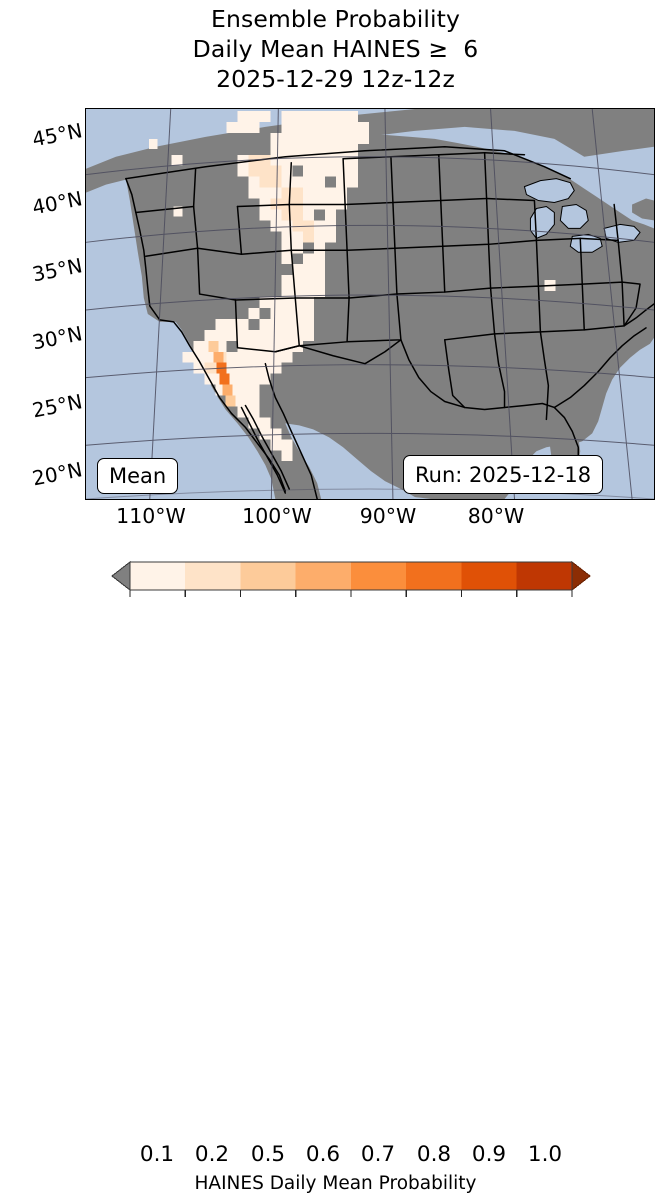 This screenshot has width=671, height=1194. I want to click on ensemble-member-label-box: Mean, so click(138, 476).